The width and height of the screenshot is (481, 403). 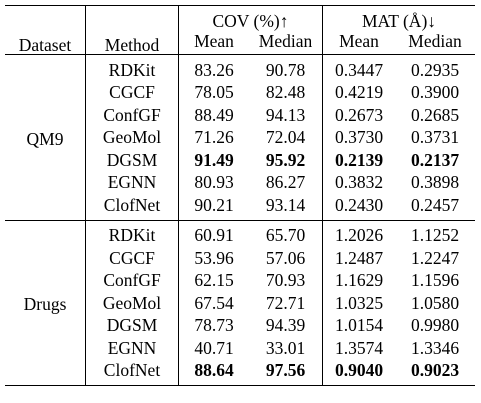 What do you see at coordinates (286, 348) in the screenshot?
I see `cov-median-cell: 33.01` at bounding box center [286, 348].